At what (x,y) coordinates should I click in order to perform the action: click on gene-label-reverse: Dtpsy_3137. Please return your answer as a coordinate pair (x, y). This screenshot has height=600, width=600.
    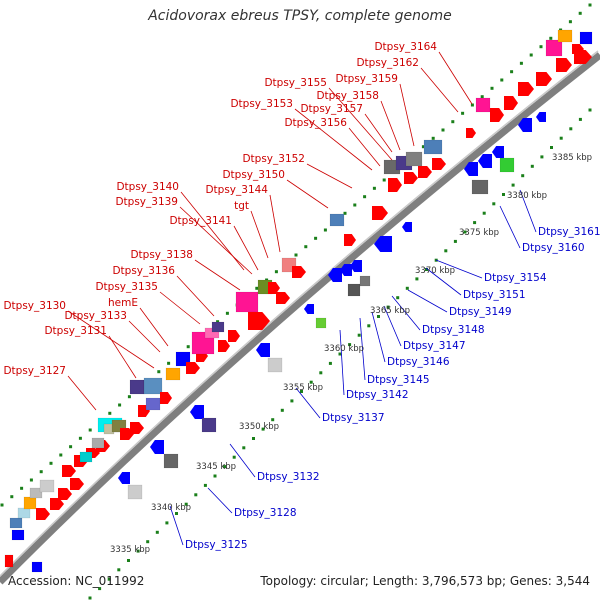
    Looking at the image, I should click on (353, 418).